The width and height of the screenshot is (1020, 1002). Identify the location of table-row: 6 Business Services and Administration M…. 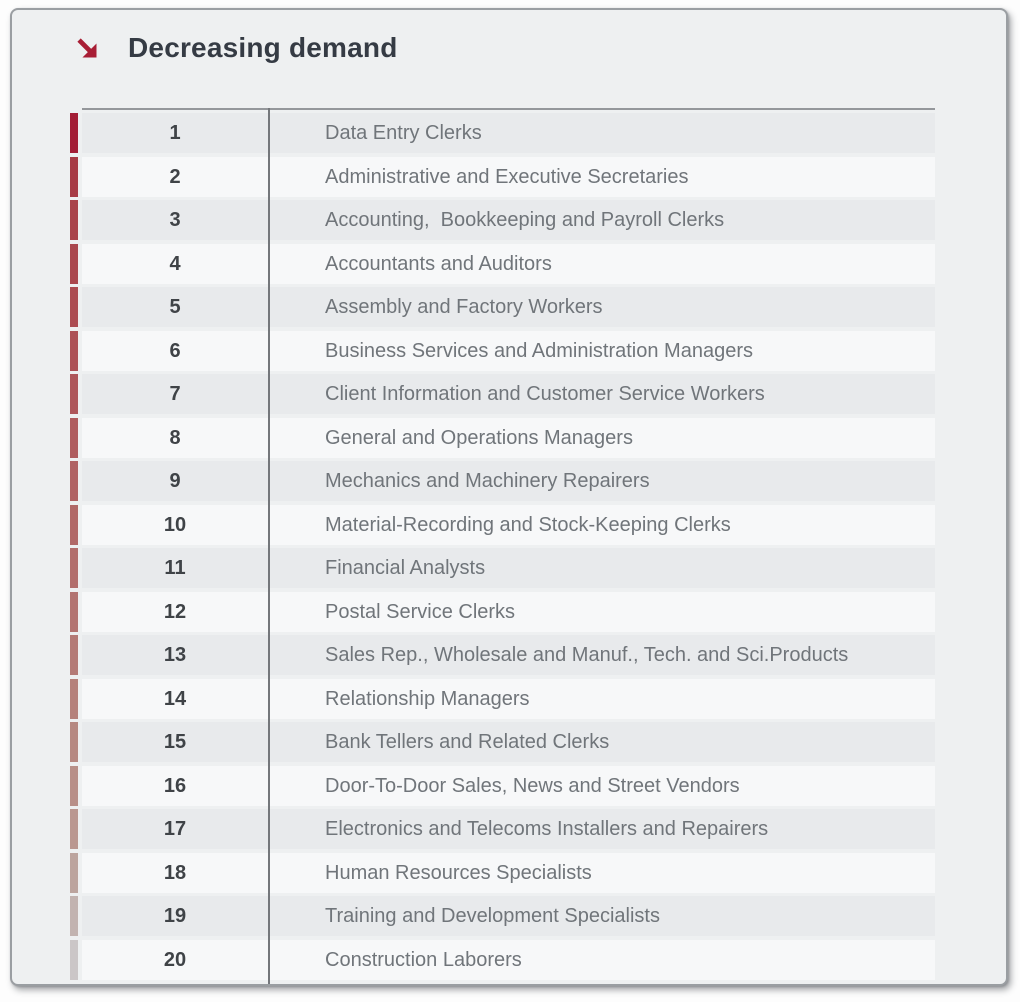
(502, 350).